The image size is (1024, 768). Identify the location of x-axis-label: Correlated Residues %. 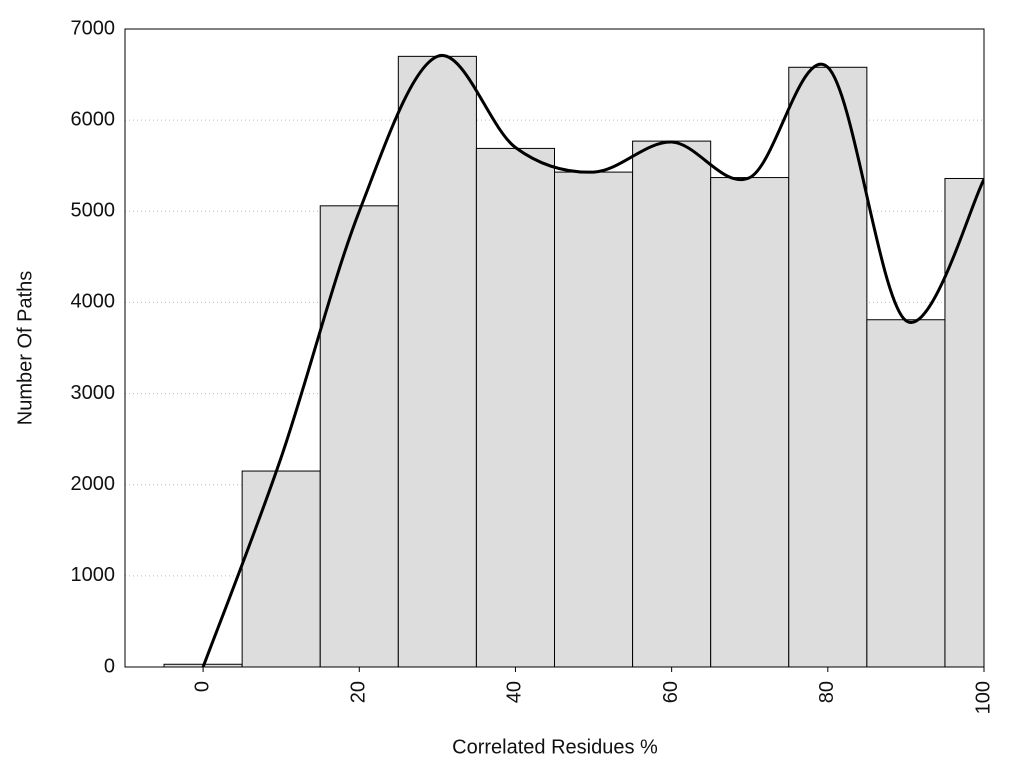
(555, 747).